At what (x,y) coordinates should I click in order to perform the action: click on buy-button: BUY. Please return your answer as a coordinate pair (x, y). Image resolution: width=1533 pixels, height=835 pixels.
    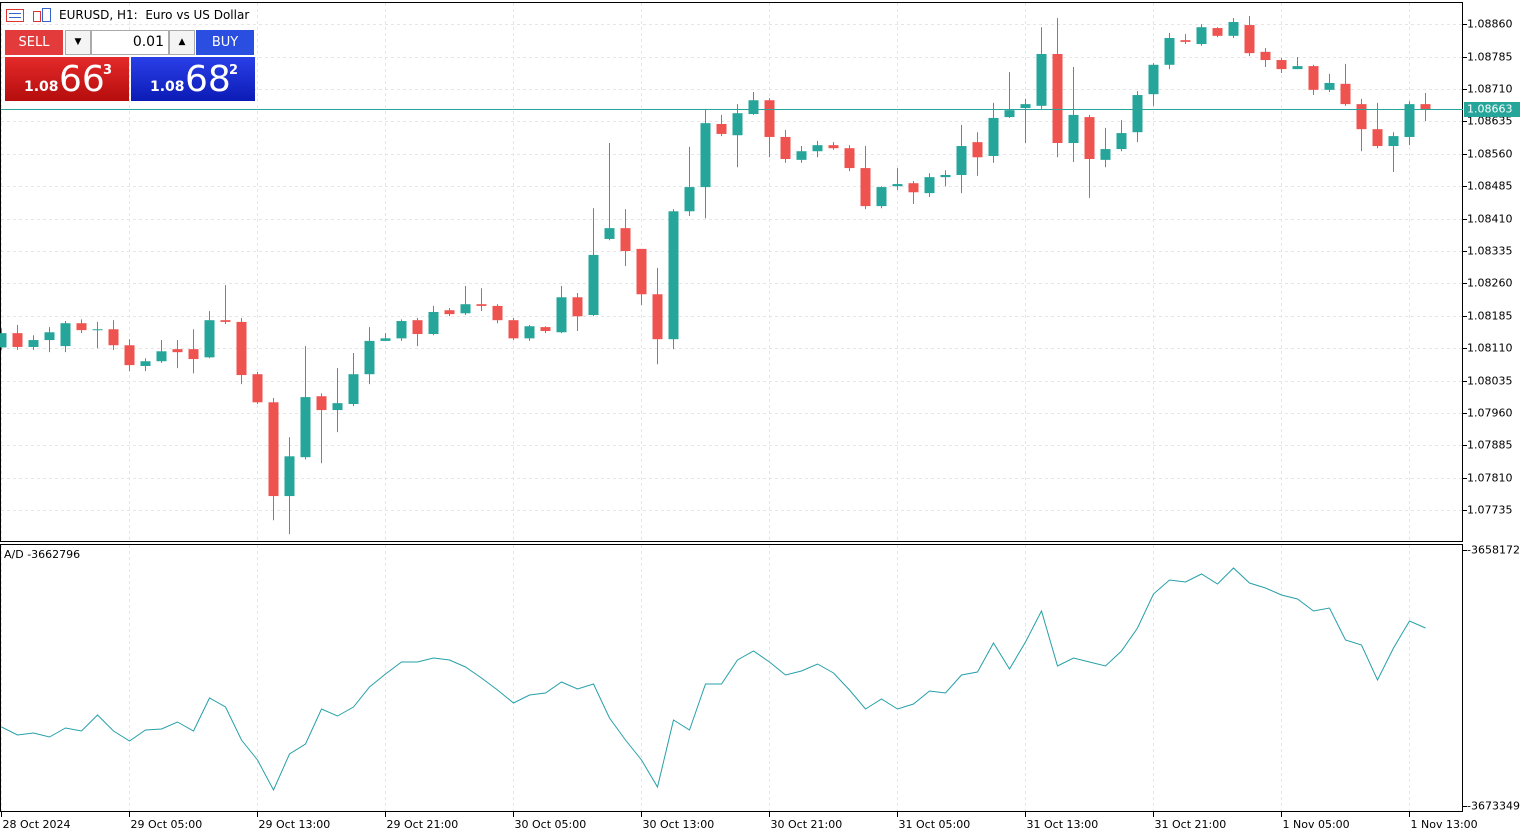
    Looking at the image, I should click on (225, 42).